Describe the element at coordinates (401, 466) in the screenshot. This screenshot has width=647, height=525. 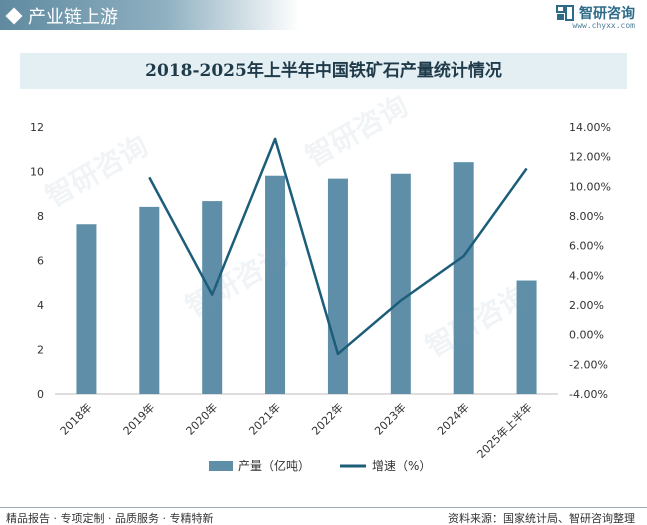
I see `legend-line-label: 增速（%）` at that location.